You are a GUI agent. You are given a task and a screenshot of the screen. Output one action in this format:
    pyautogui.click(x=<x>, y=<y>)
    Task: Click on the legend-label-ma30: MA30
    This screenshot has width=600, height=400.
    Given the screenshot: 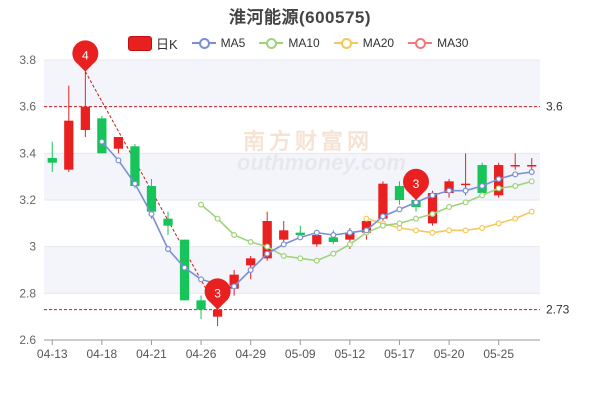 What is the action you would take?
    pyautogui.click(x=453, y=43)
    